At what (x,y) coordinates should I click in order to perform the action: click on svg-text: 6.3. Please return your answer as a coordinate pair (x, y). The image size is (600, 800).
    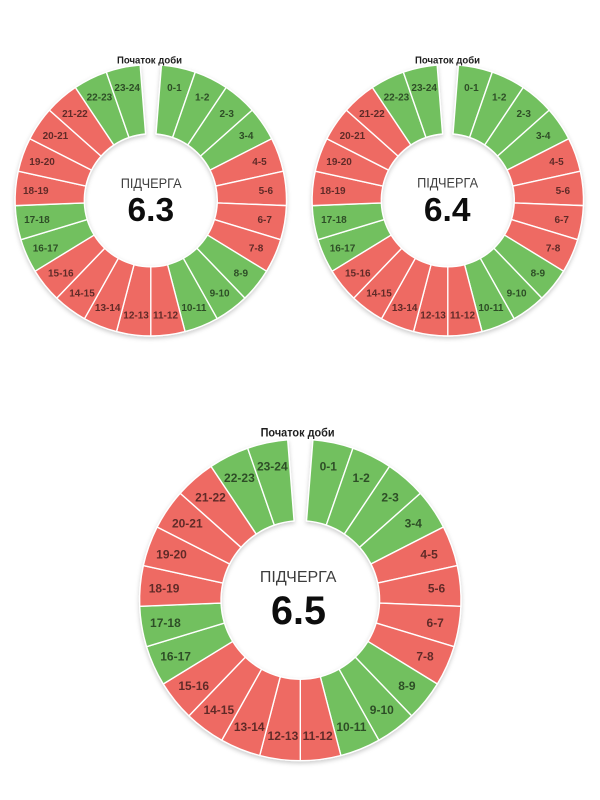
    Looking at the image, I should click on (151, 210).